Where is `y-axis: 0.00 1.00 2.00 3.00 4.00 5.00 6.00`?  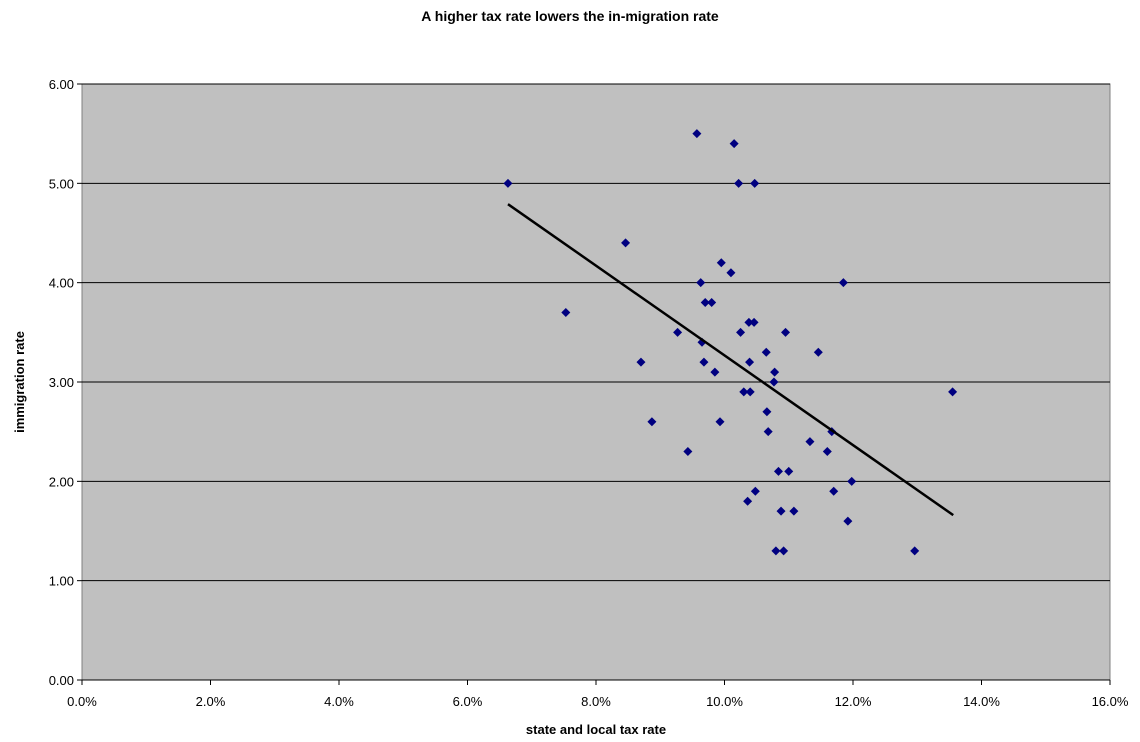
y-axis: 0.00 1.00 2.00 3.00 4.00 5.00 6.00 is located at coordinates (65, 382).